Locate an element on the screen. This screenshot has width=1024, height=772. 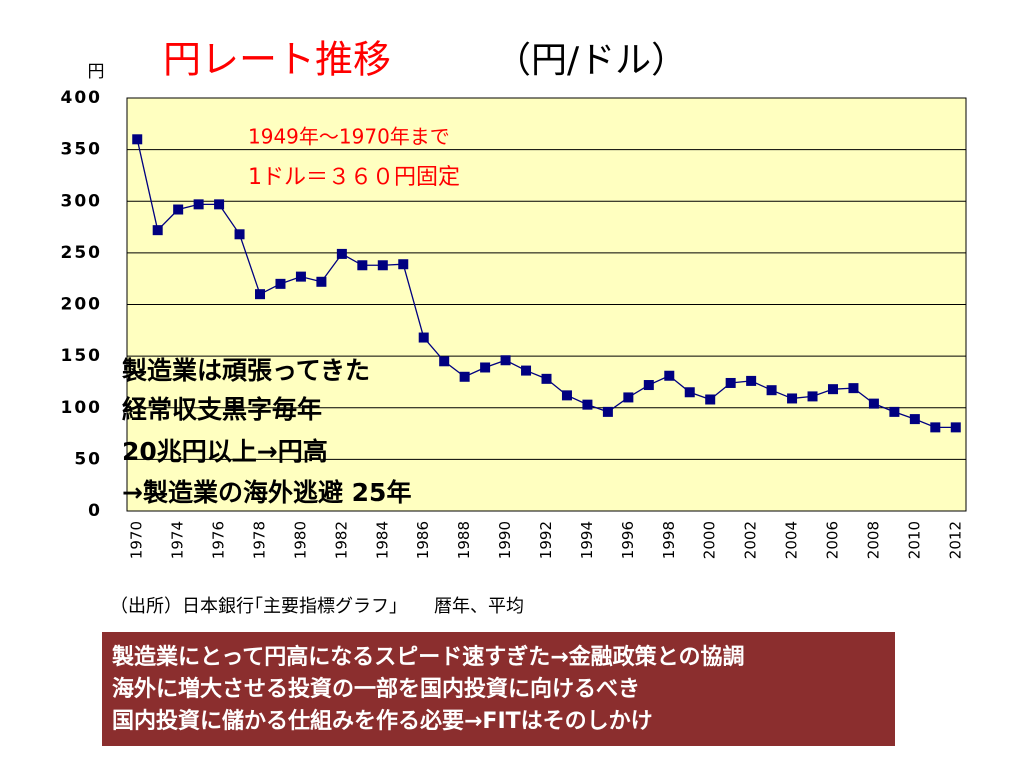
annotation: 1ドル＝３６０円固定 is located at coordinates (354, 177).